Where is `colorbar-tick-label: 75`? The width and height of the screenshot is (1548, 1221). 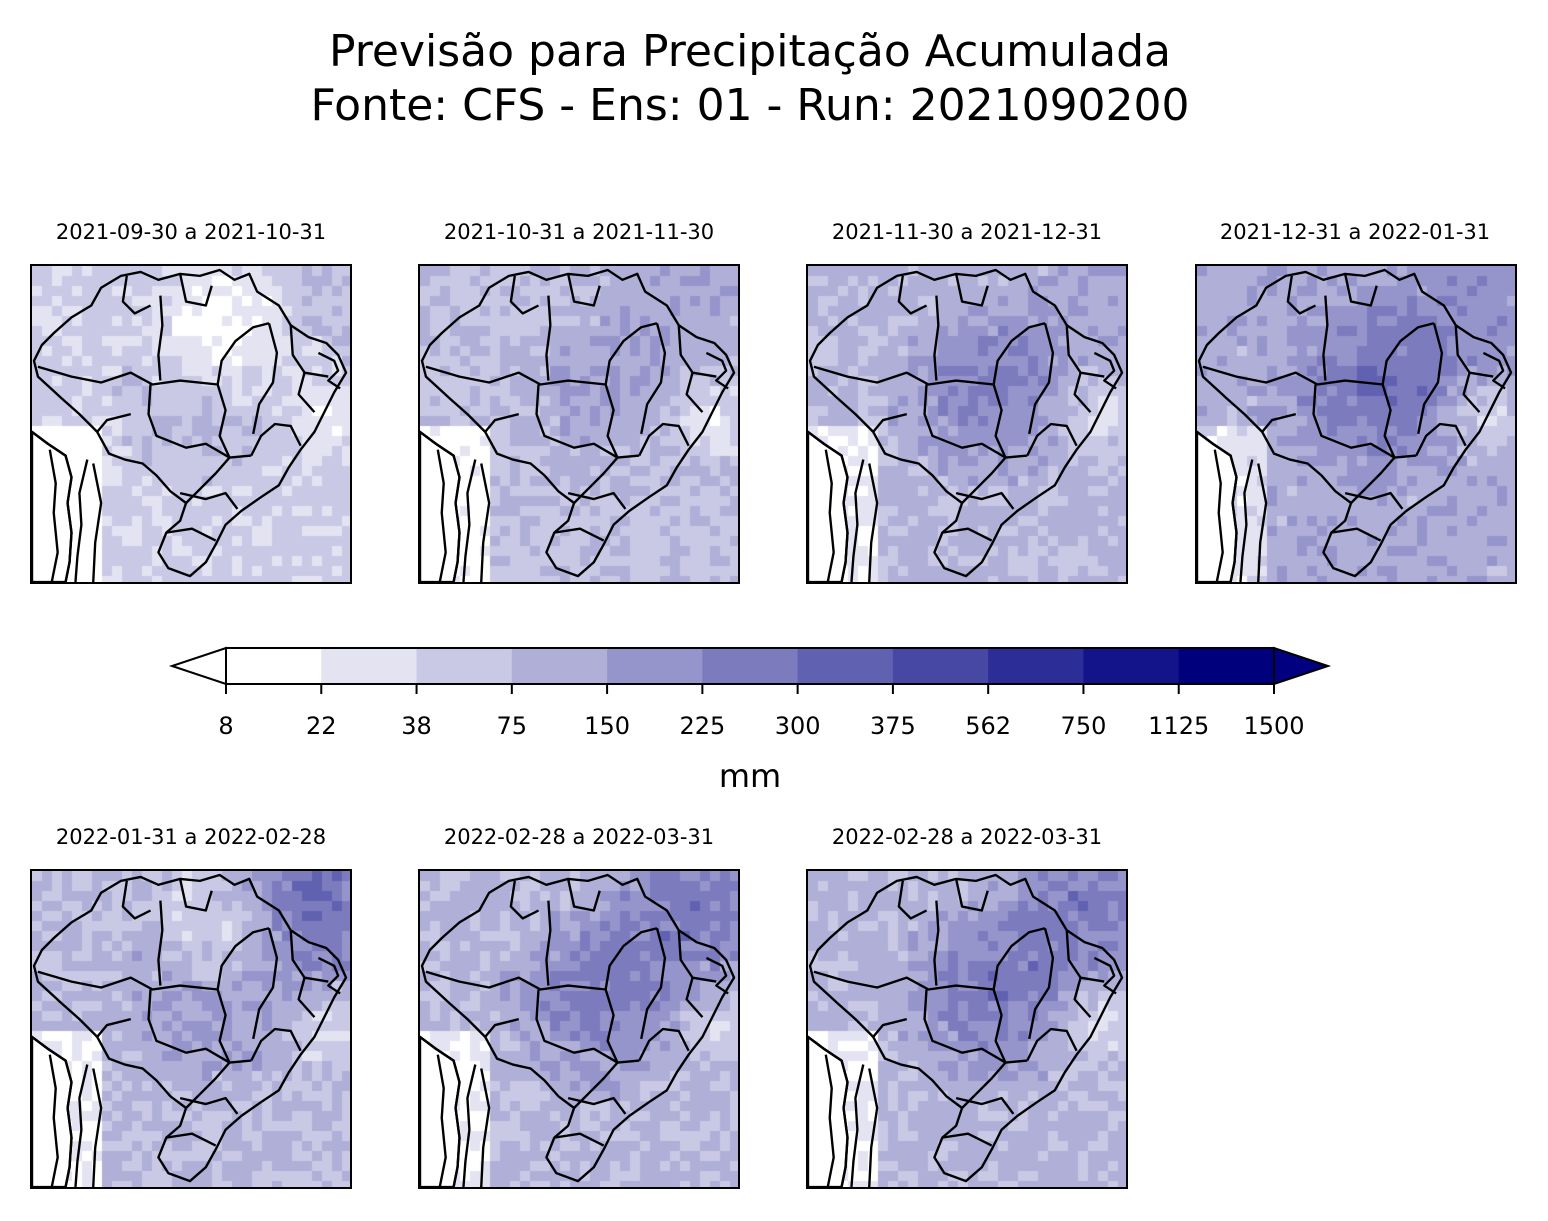
colorbar-tick-label: 75 is located at coordinates (512, 726).